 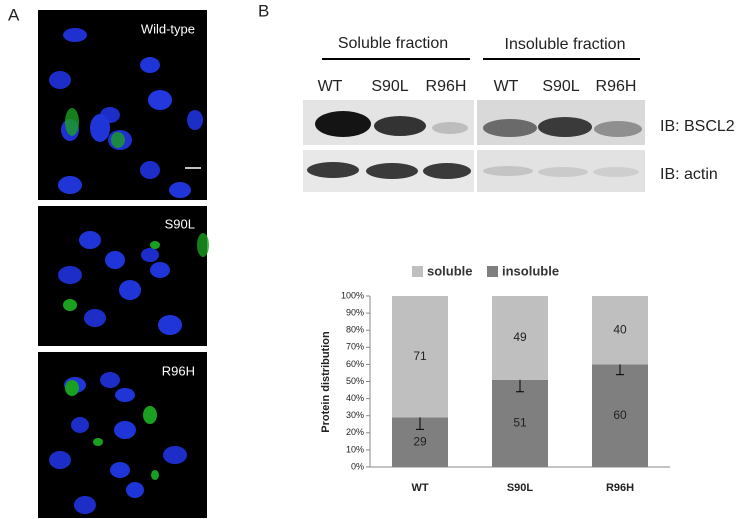 I want to click on blot-label: IB: actin, so click(x=689, y=174).